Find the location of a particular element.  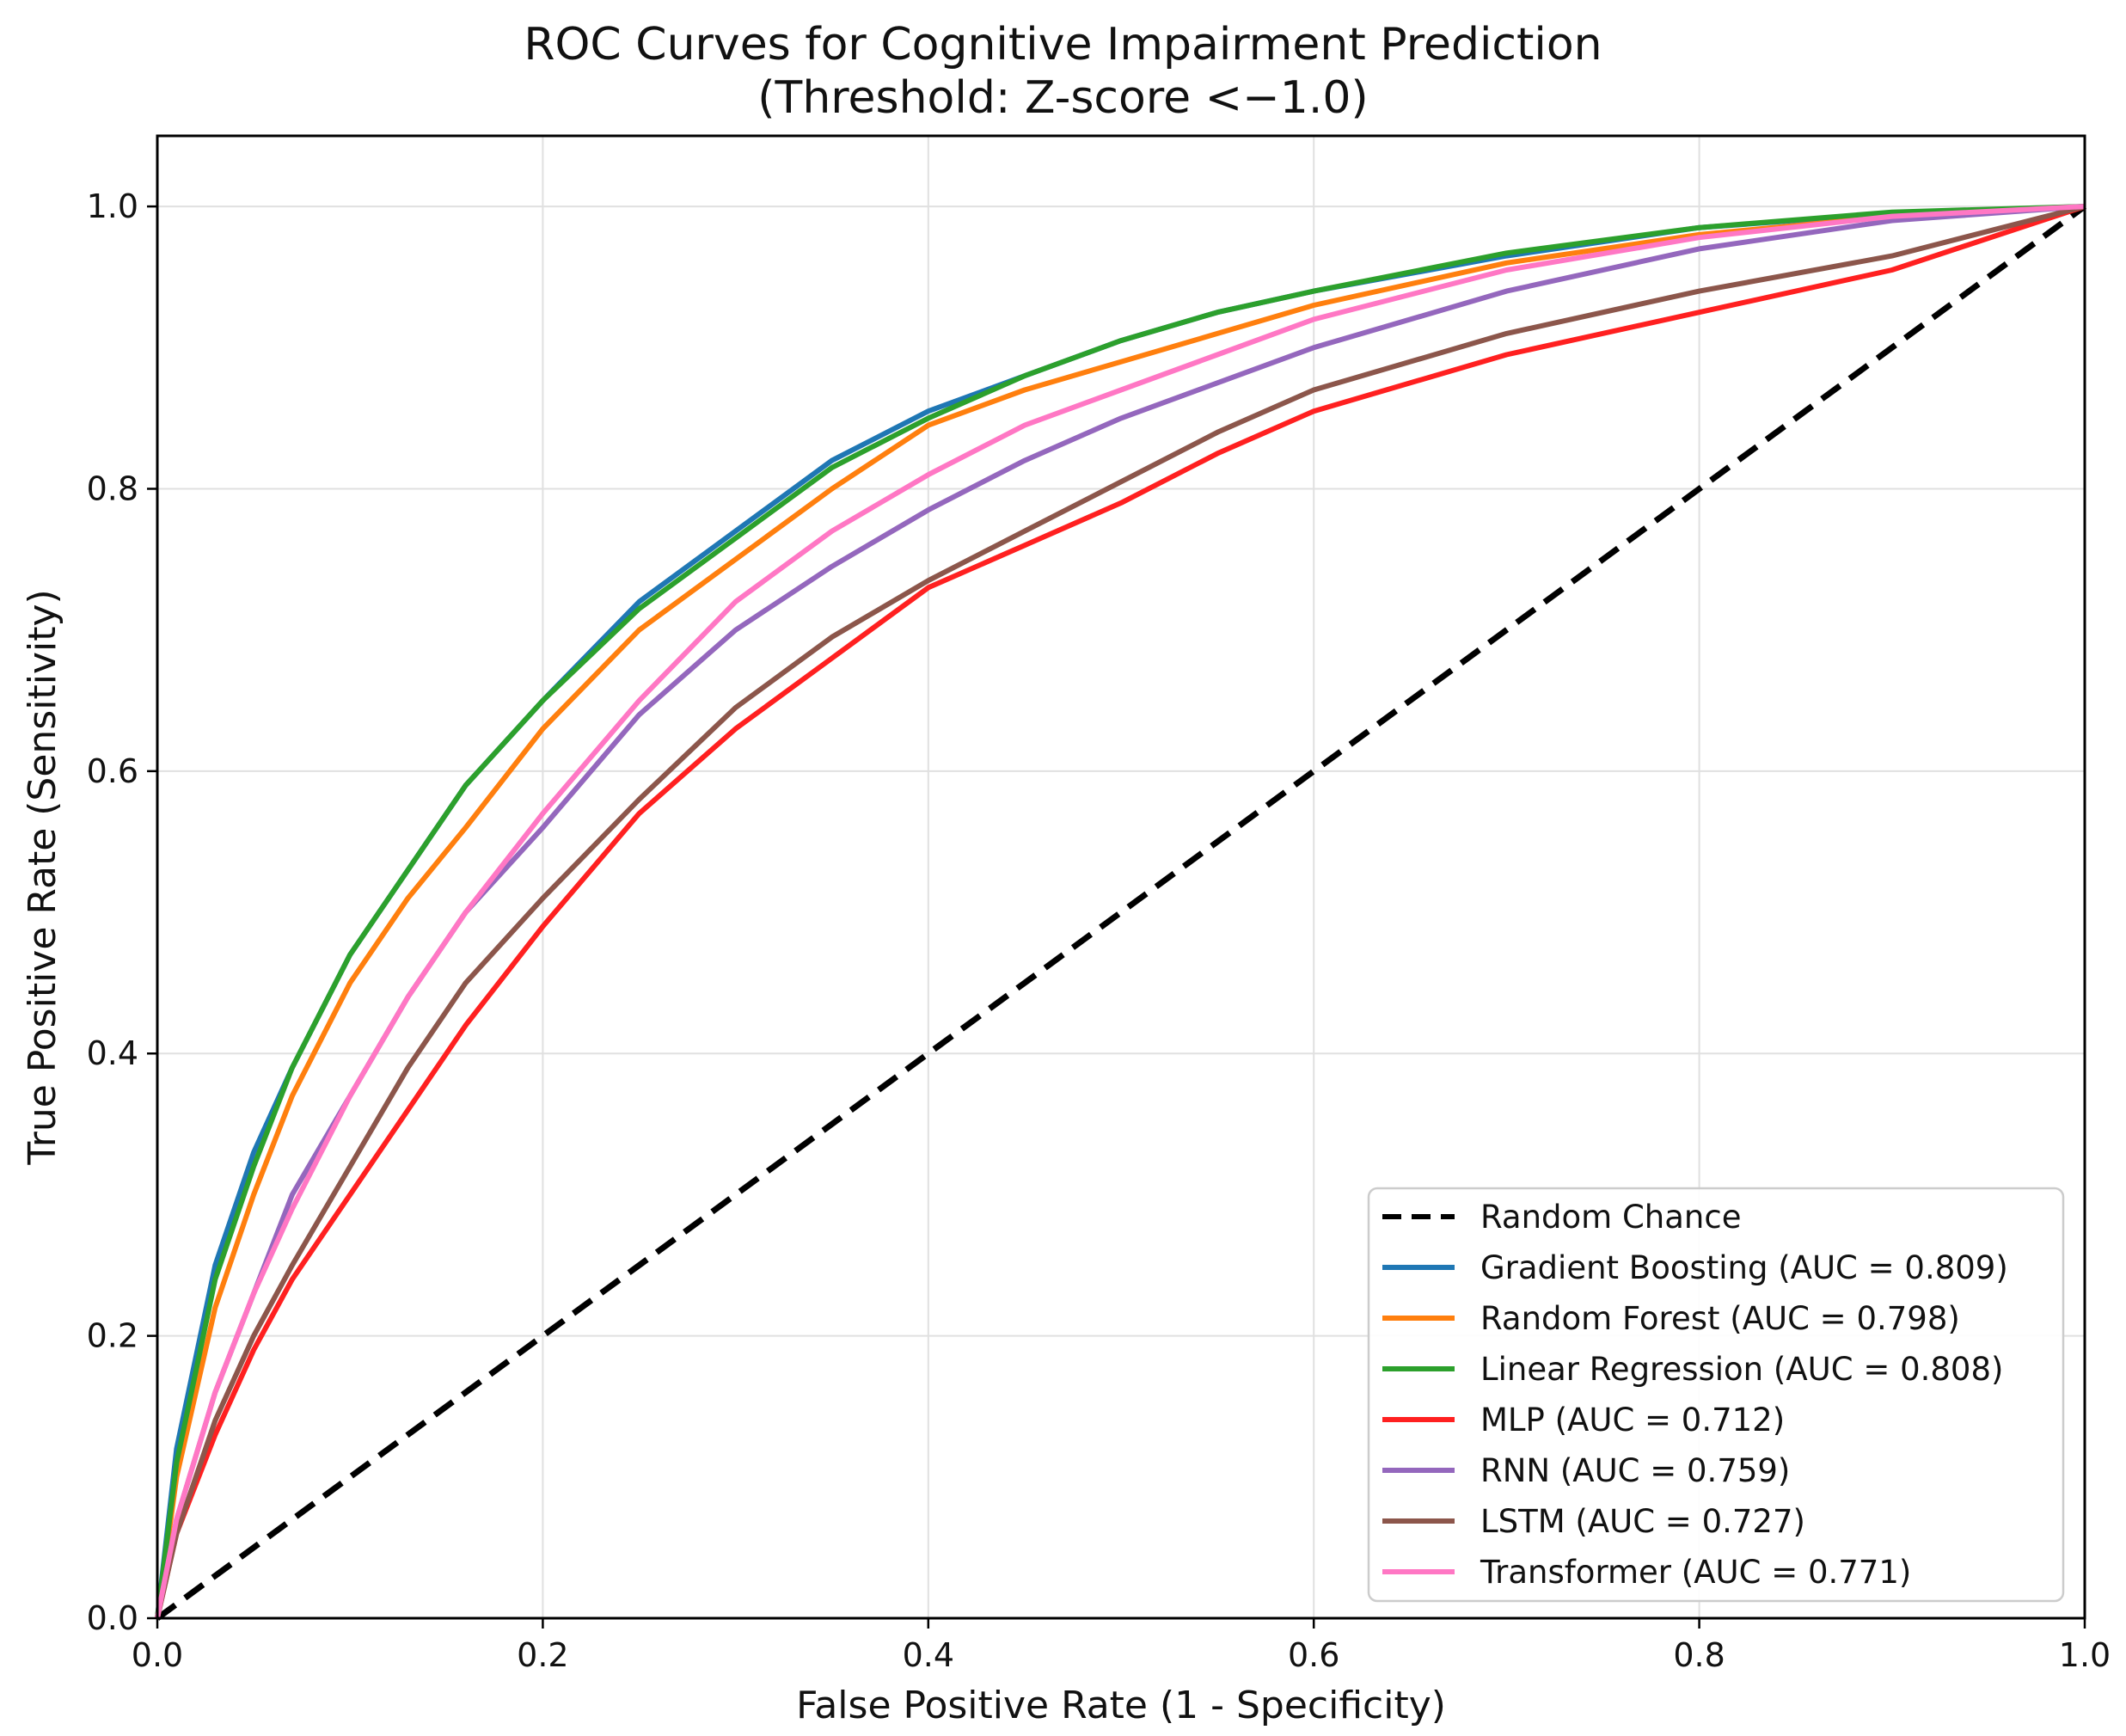

x-axis-label: False Positive Rate (1 - Specificity) is located at coordinates (1121, 1706).